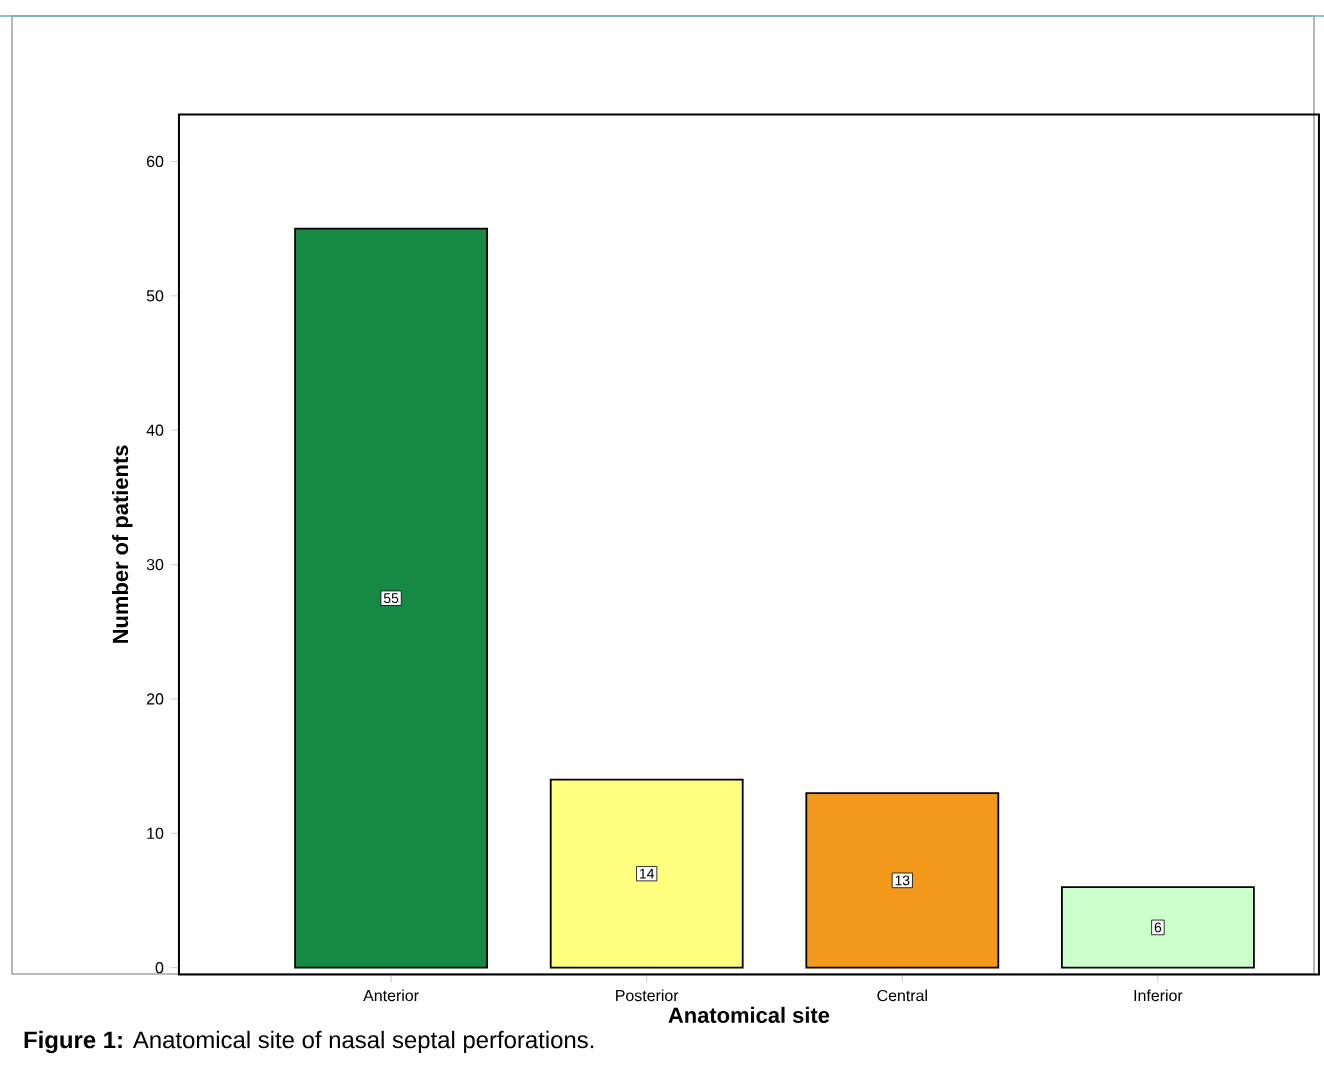 The height and width of the screenshot is (1086, 1324). What do you see at coordinates (309, 1042) in the screenshot?
I see `text: Figure 1: Anatomical site of nasal septal perforations.` at bounding box center [309, 1042].